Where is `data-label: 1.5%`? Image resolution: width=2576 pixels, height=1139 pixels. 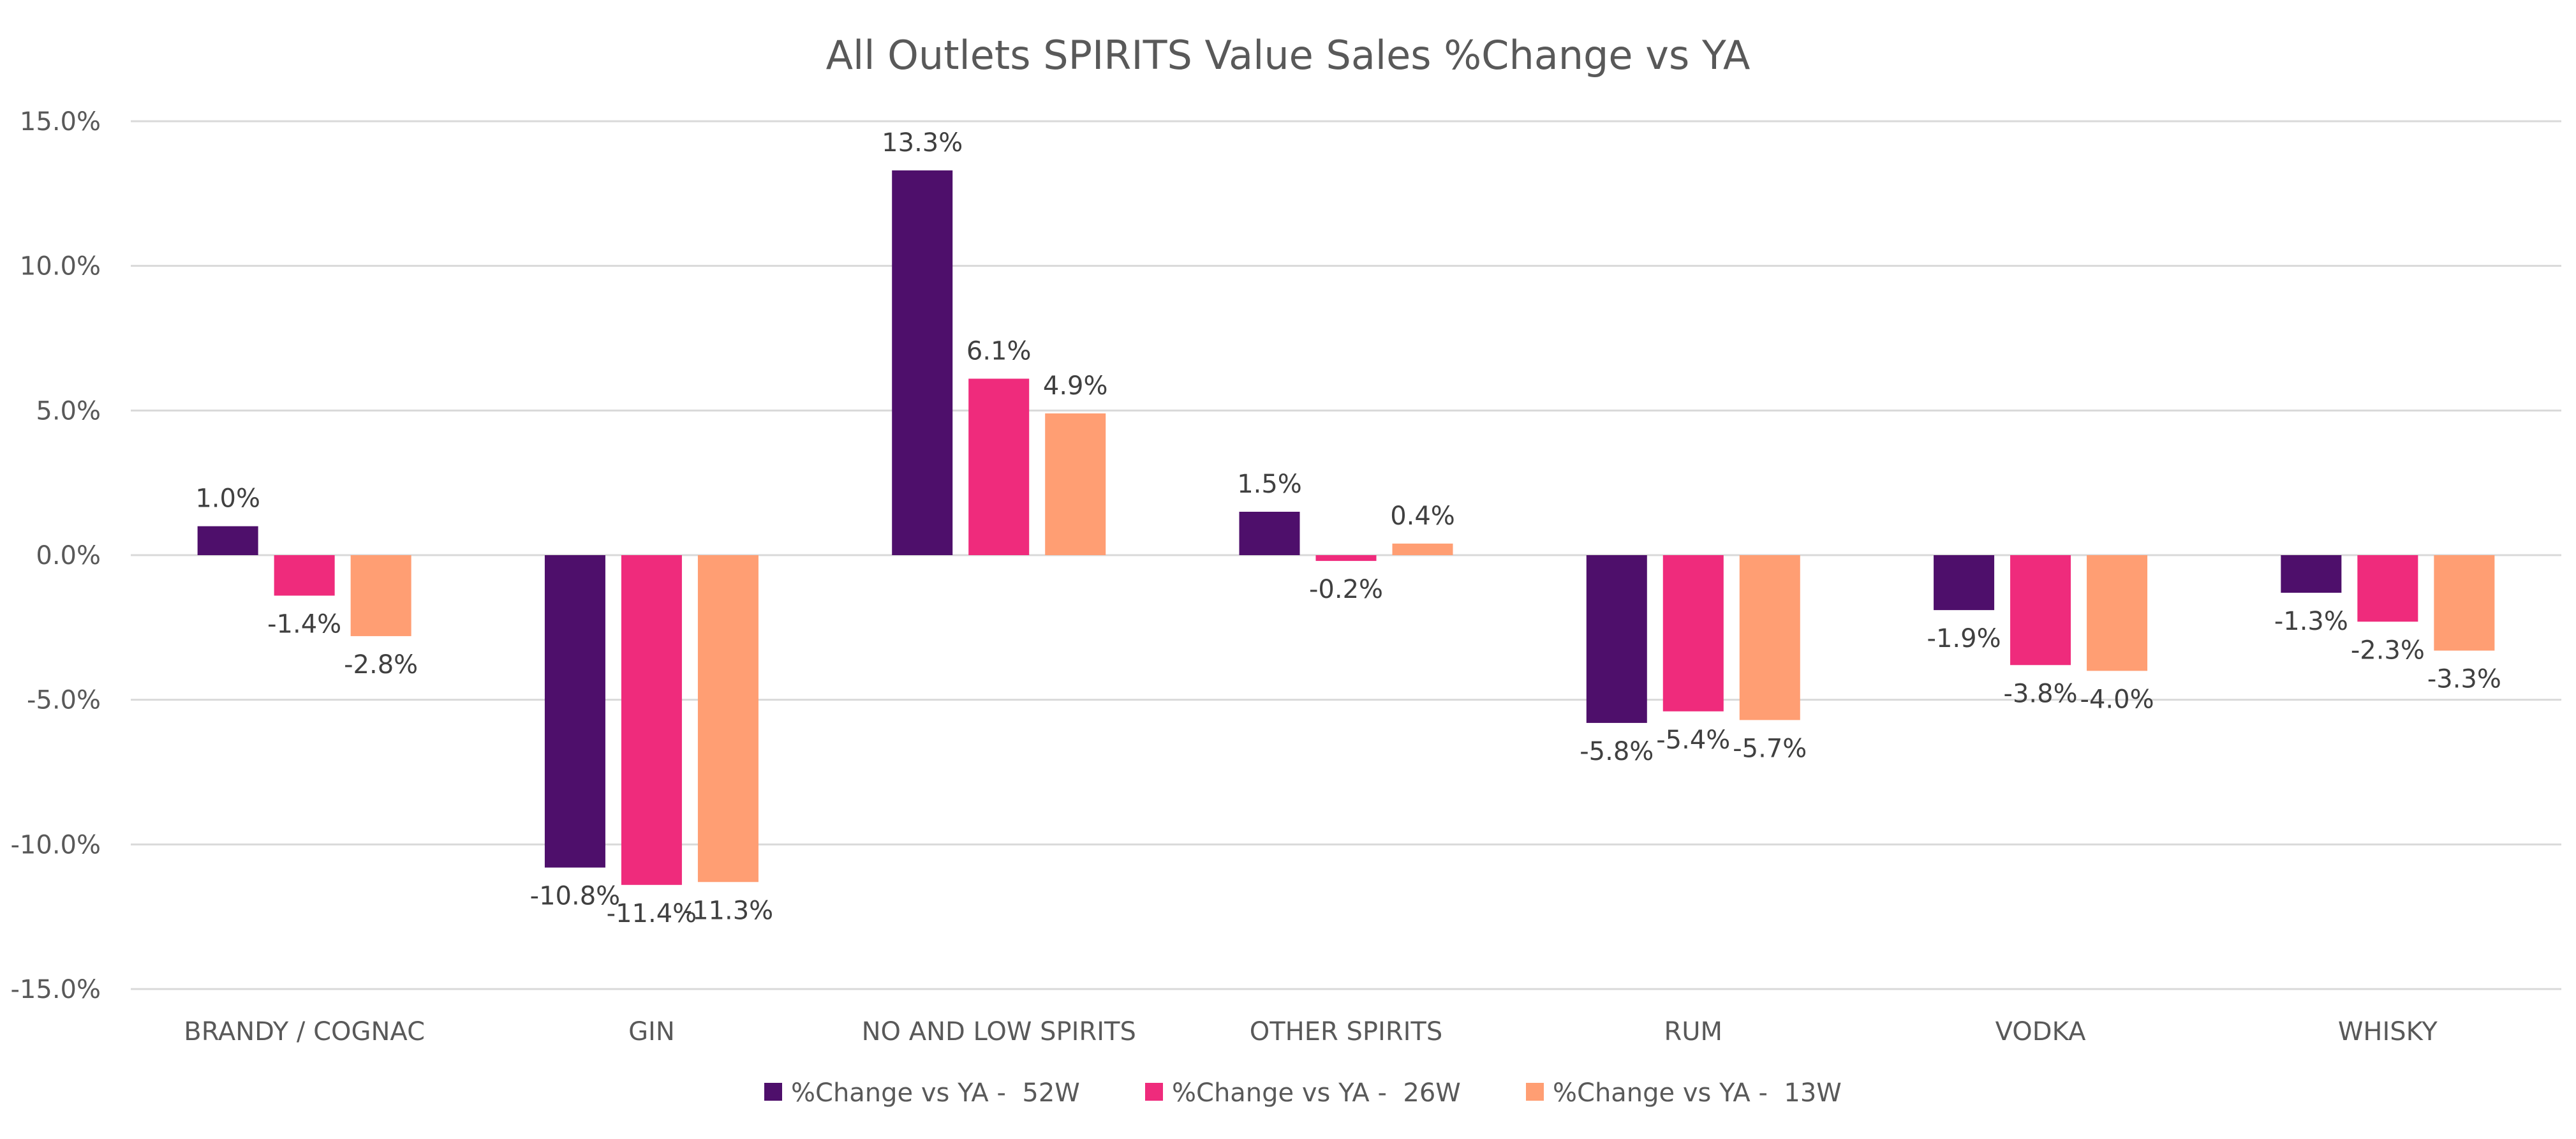
data-label: 1.5% is located at coordinates (1269, 484).